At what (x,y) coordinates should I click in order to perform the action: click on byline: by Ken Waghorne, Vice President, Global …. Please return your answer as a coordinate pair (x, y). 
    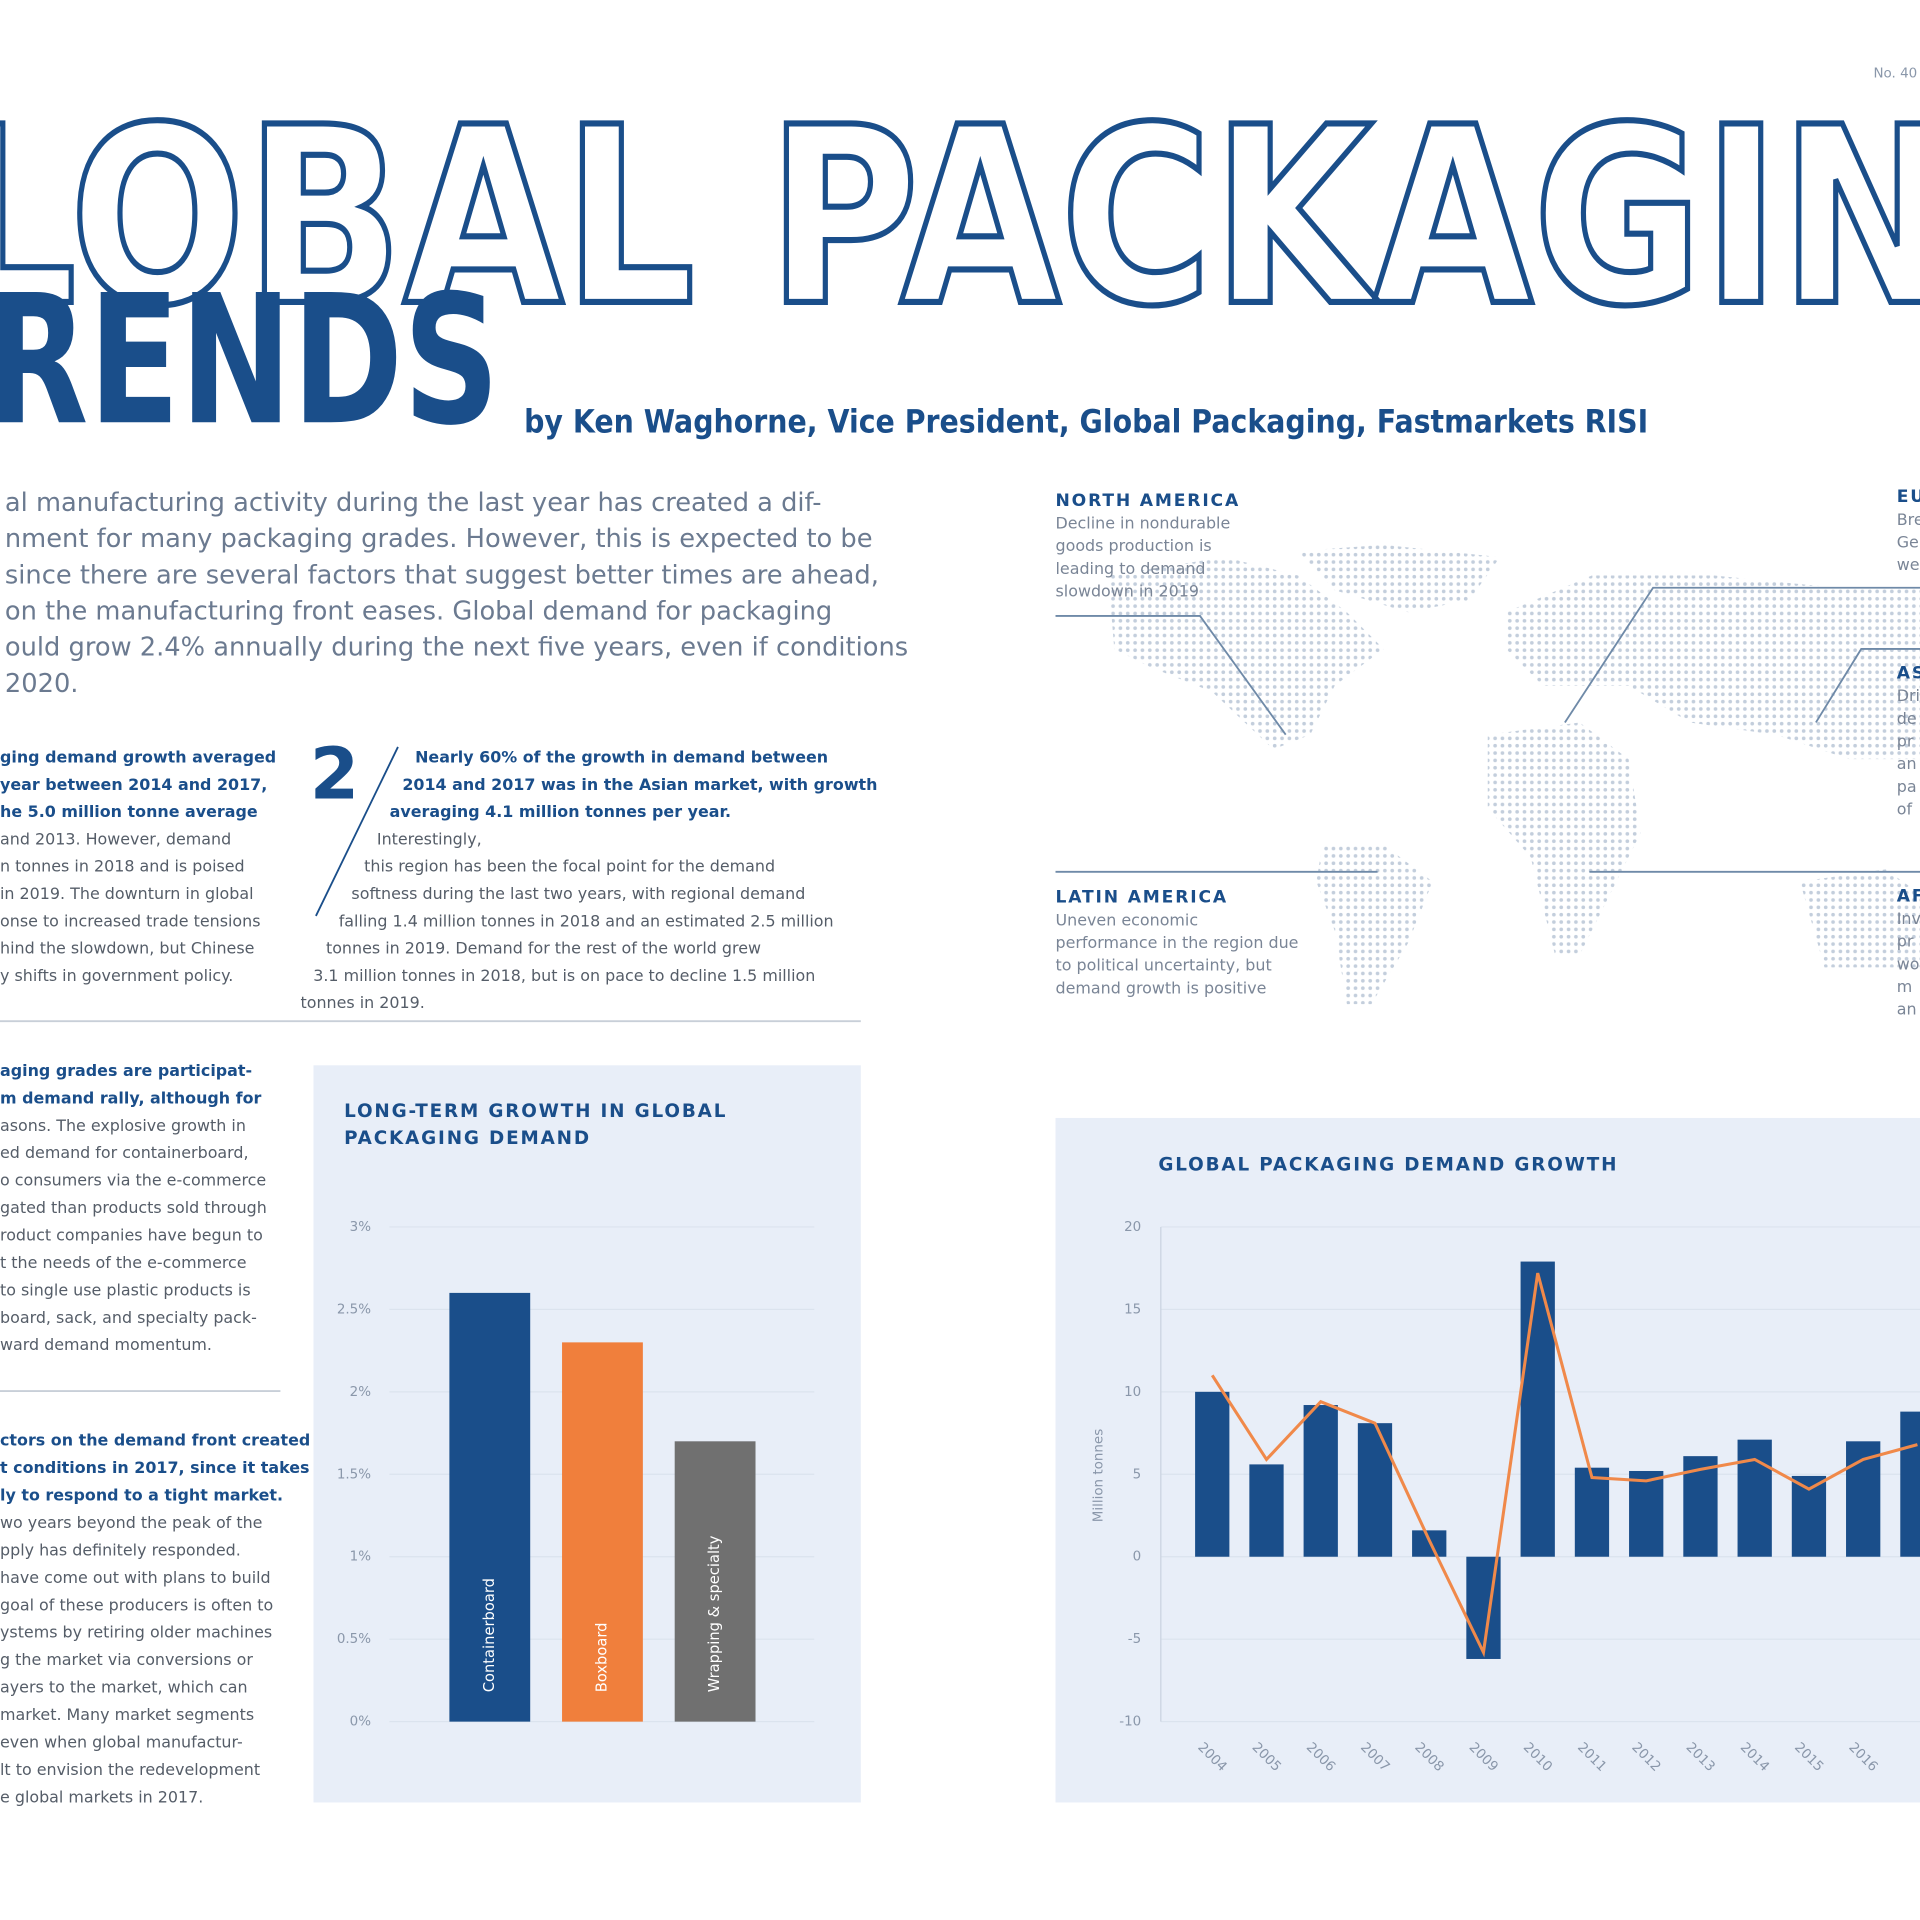
    Looking at the image, I should click on (1086, 422).